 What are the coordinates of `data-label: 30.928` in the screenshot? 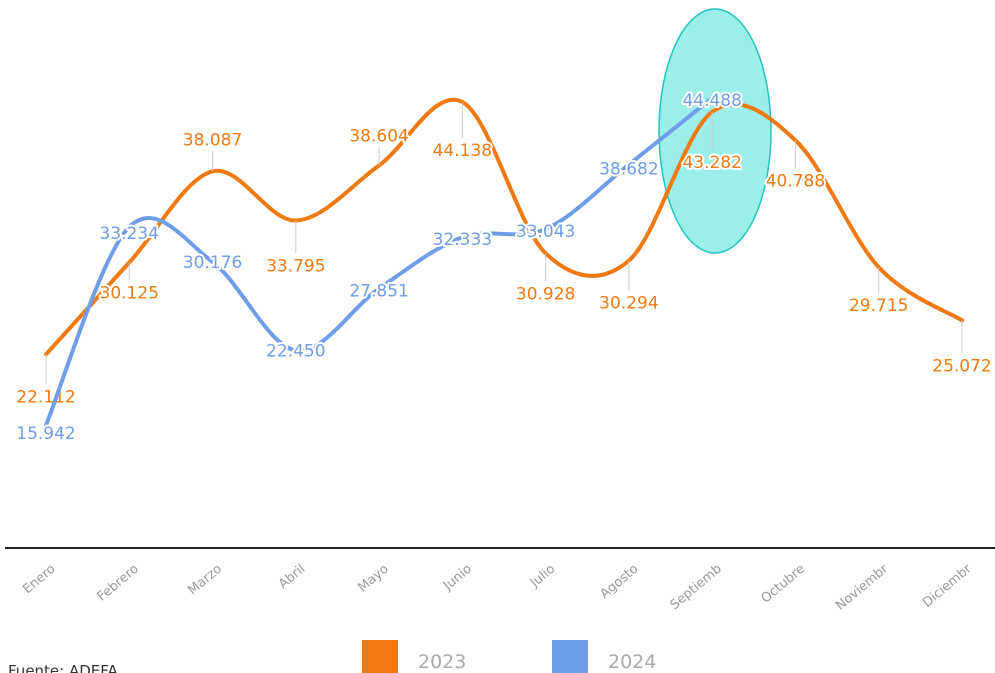 It's located at (545, 294).